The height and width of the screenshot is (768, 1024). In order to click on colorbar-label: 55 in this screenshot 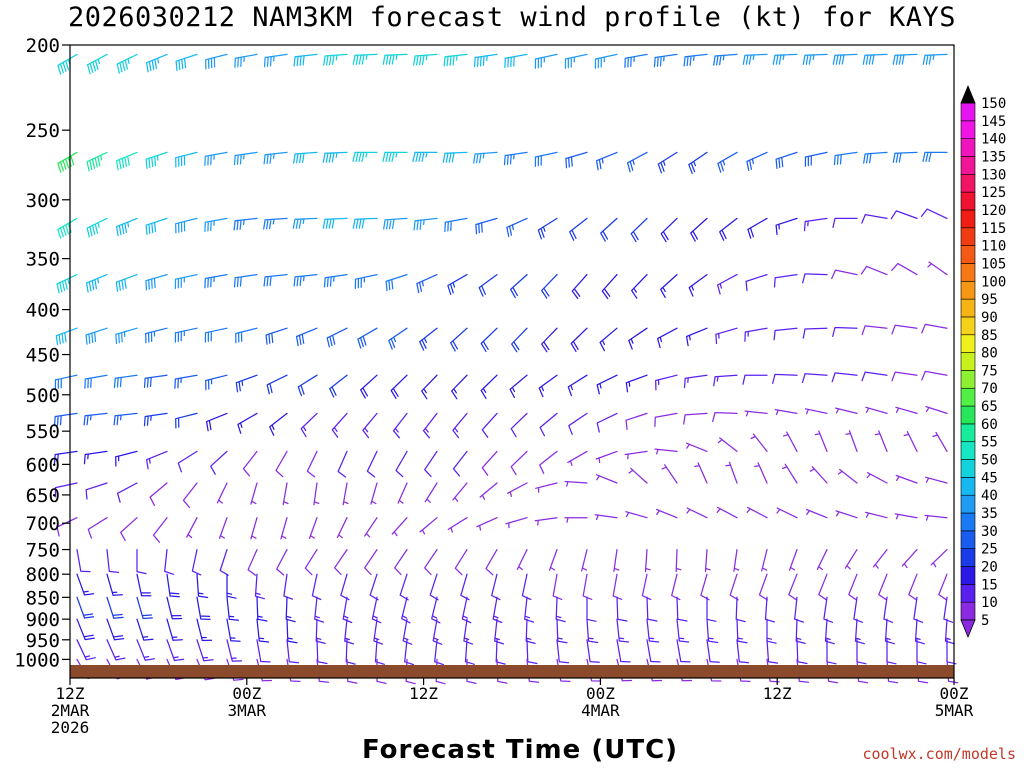, I will do `click(989, 443)`.